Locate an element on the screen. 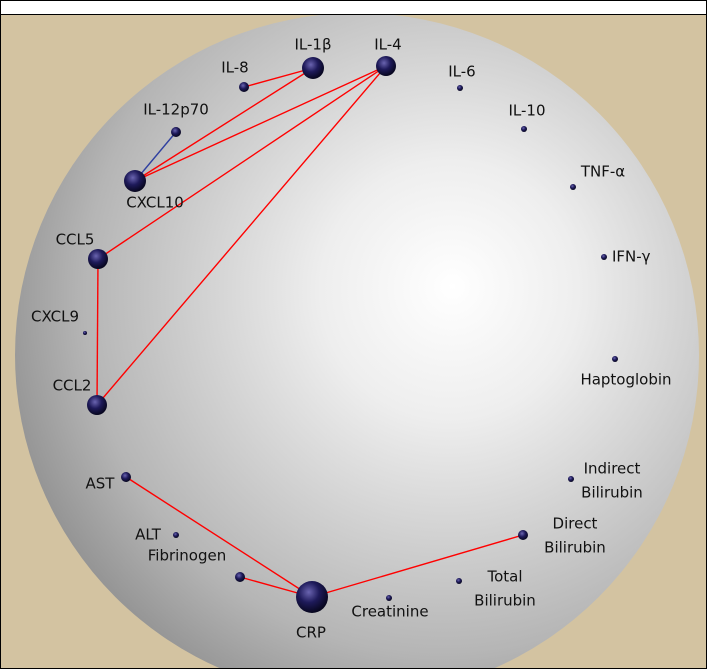 Image resolution: width=707 pixels, height=669 pixels. node-label: CCL2 is located at coordinates (72, 386).